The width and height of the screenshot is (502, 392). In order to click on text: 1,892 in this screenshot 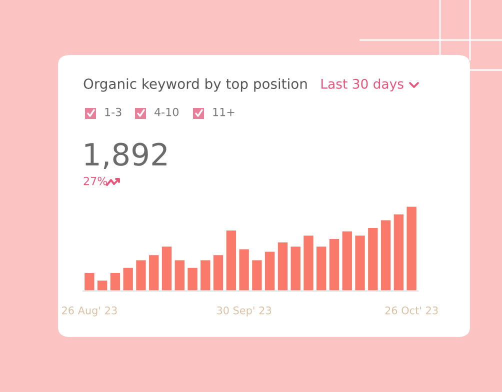, I will do `click(125, 155)`.